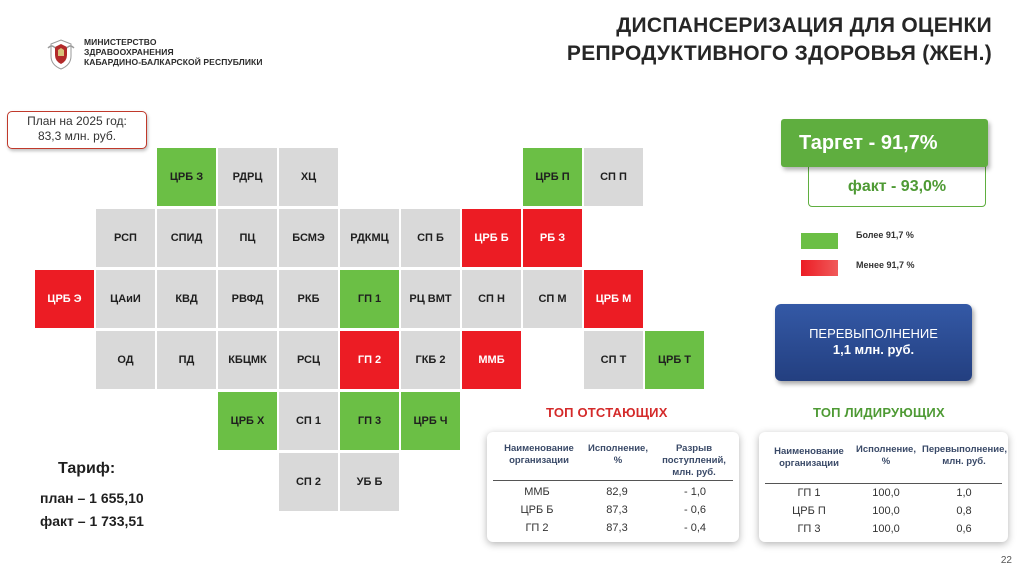 The width and height of the screenshot is (1024, 574). I want to click on org-label: СП 2, so click(308, 481).